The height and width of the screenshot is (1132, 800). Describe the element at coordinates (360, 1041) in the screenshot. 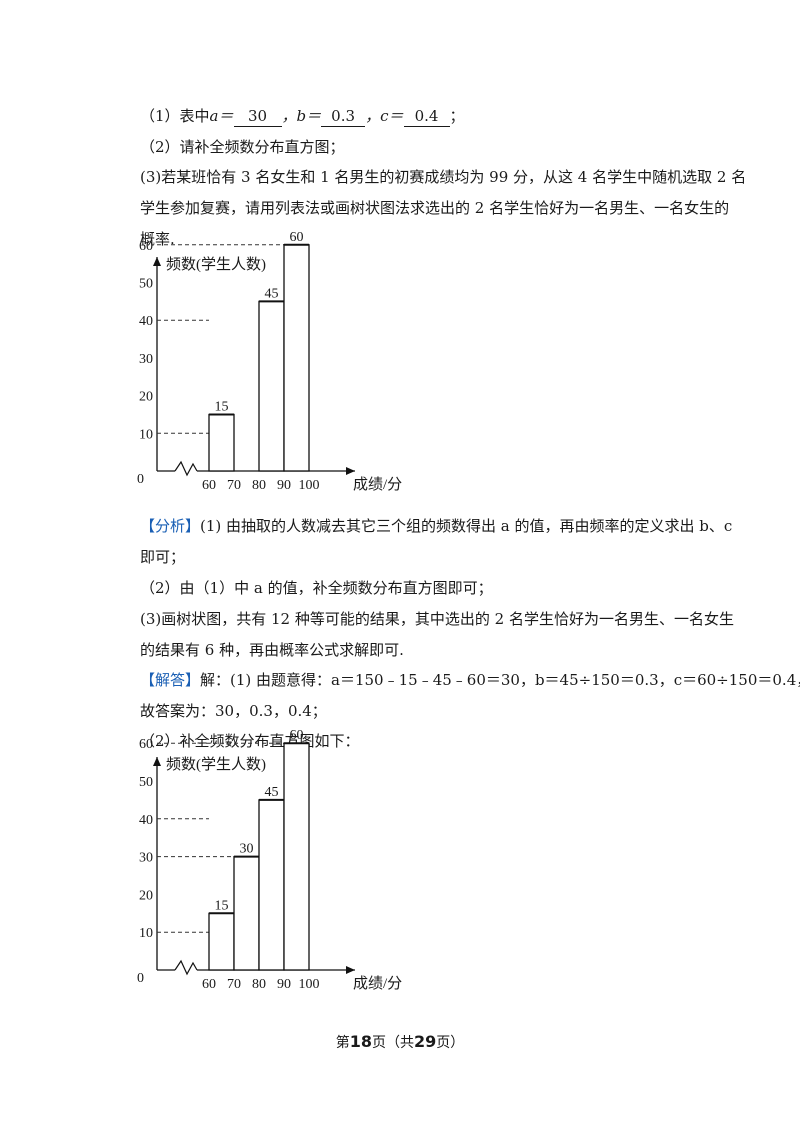

I see `page-number: 18` at that location.